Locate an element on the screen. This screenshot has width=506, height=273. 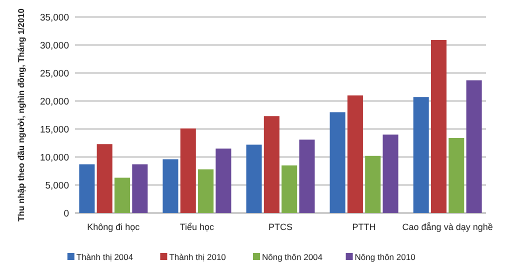
y-axis-title: Thu nhập theo đầu người, nghìn đồng, Tháng 1/2010 is located at coordinates (21, 115).